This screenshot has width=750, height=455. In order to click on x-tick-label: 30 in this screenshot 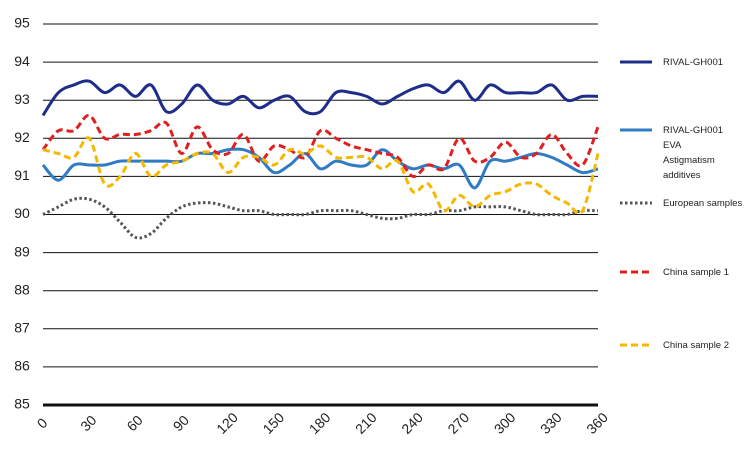, I will do `click(88, 423)`.